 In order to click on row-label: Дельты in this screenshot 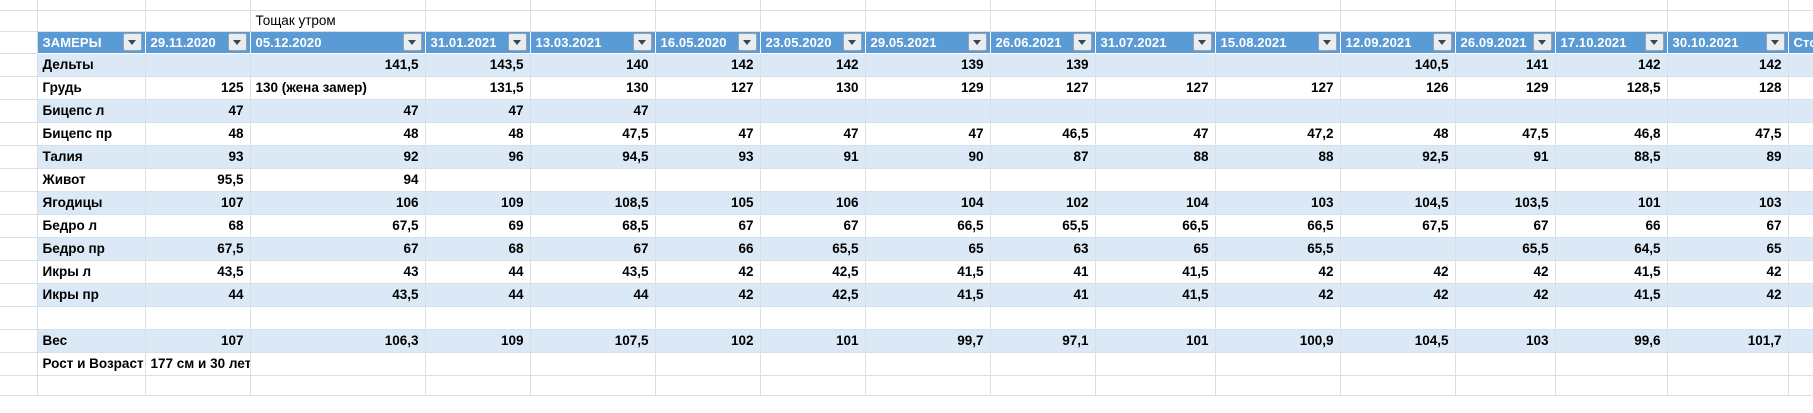, I will do `click(91, 65)`.